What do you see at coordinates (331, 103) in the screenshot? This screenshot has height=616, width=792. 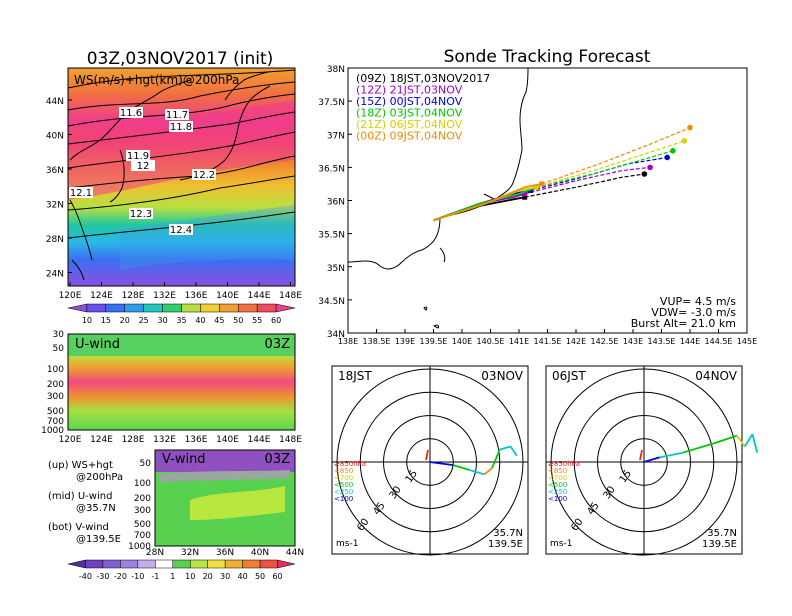 I see `track-lat-label: 37.5N` at bounding box center [331, 103].